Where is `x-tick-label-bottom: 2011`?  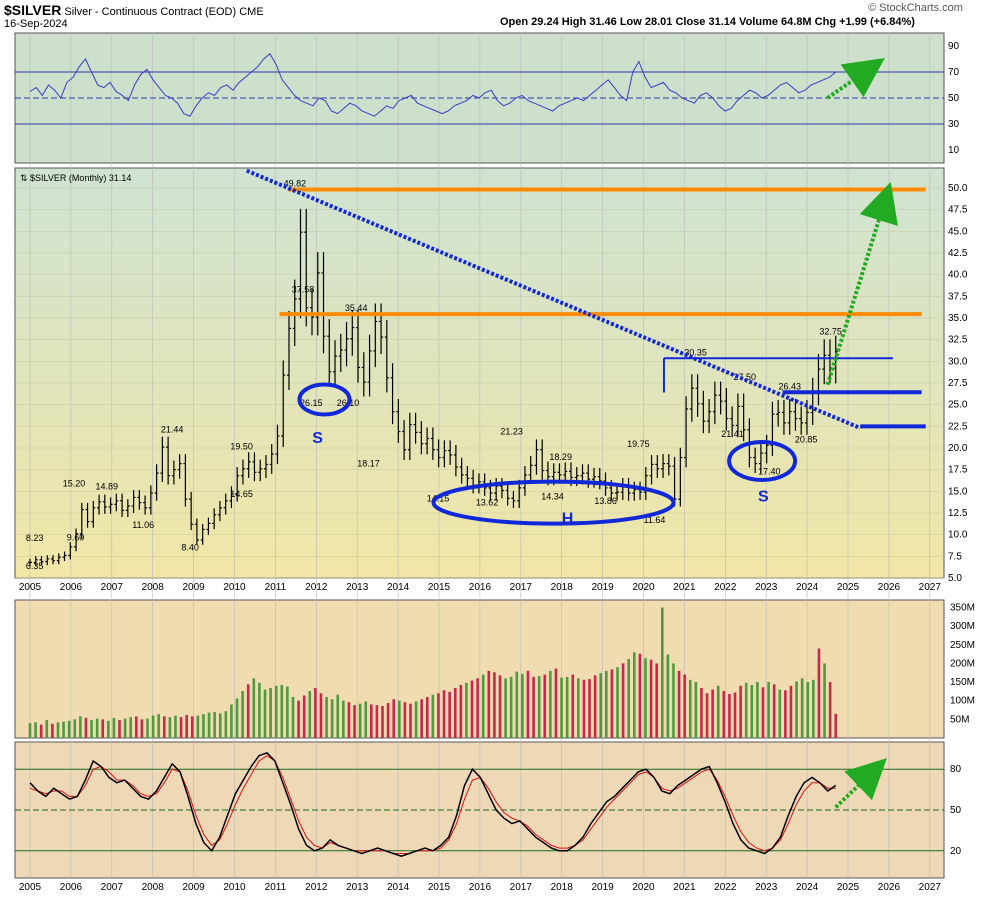
x-tick-label-bottom: 2011 is located at coordinates (276, 887).